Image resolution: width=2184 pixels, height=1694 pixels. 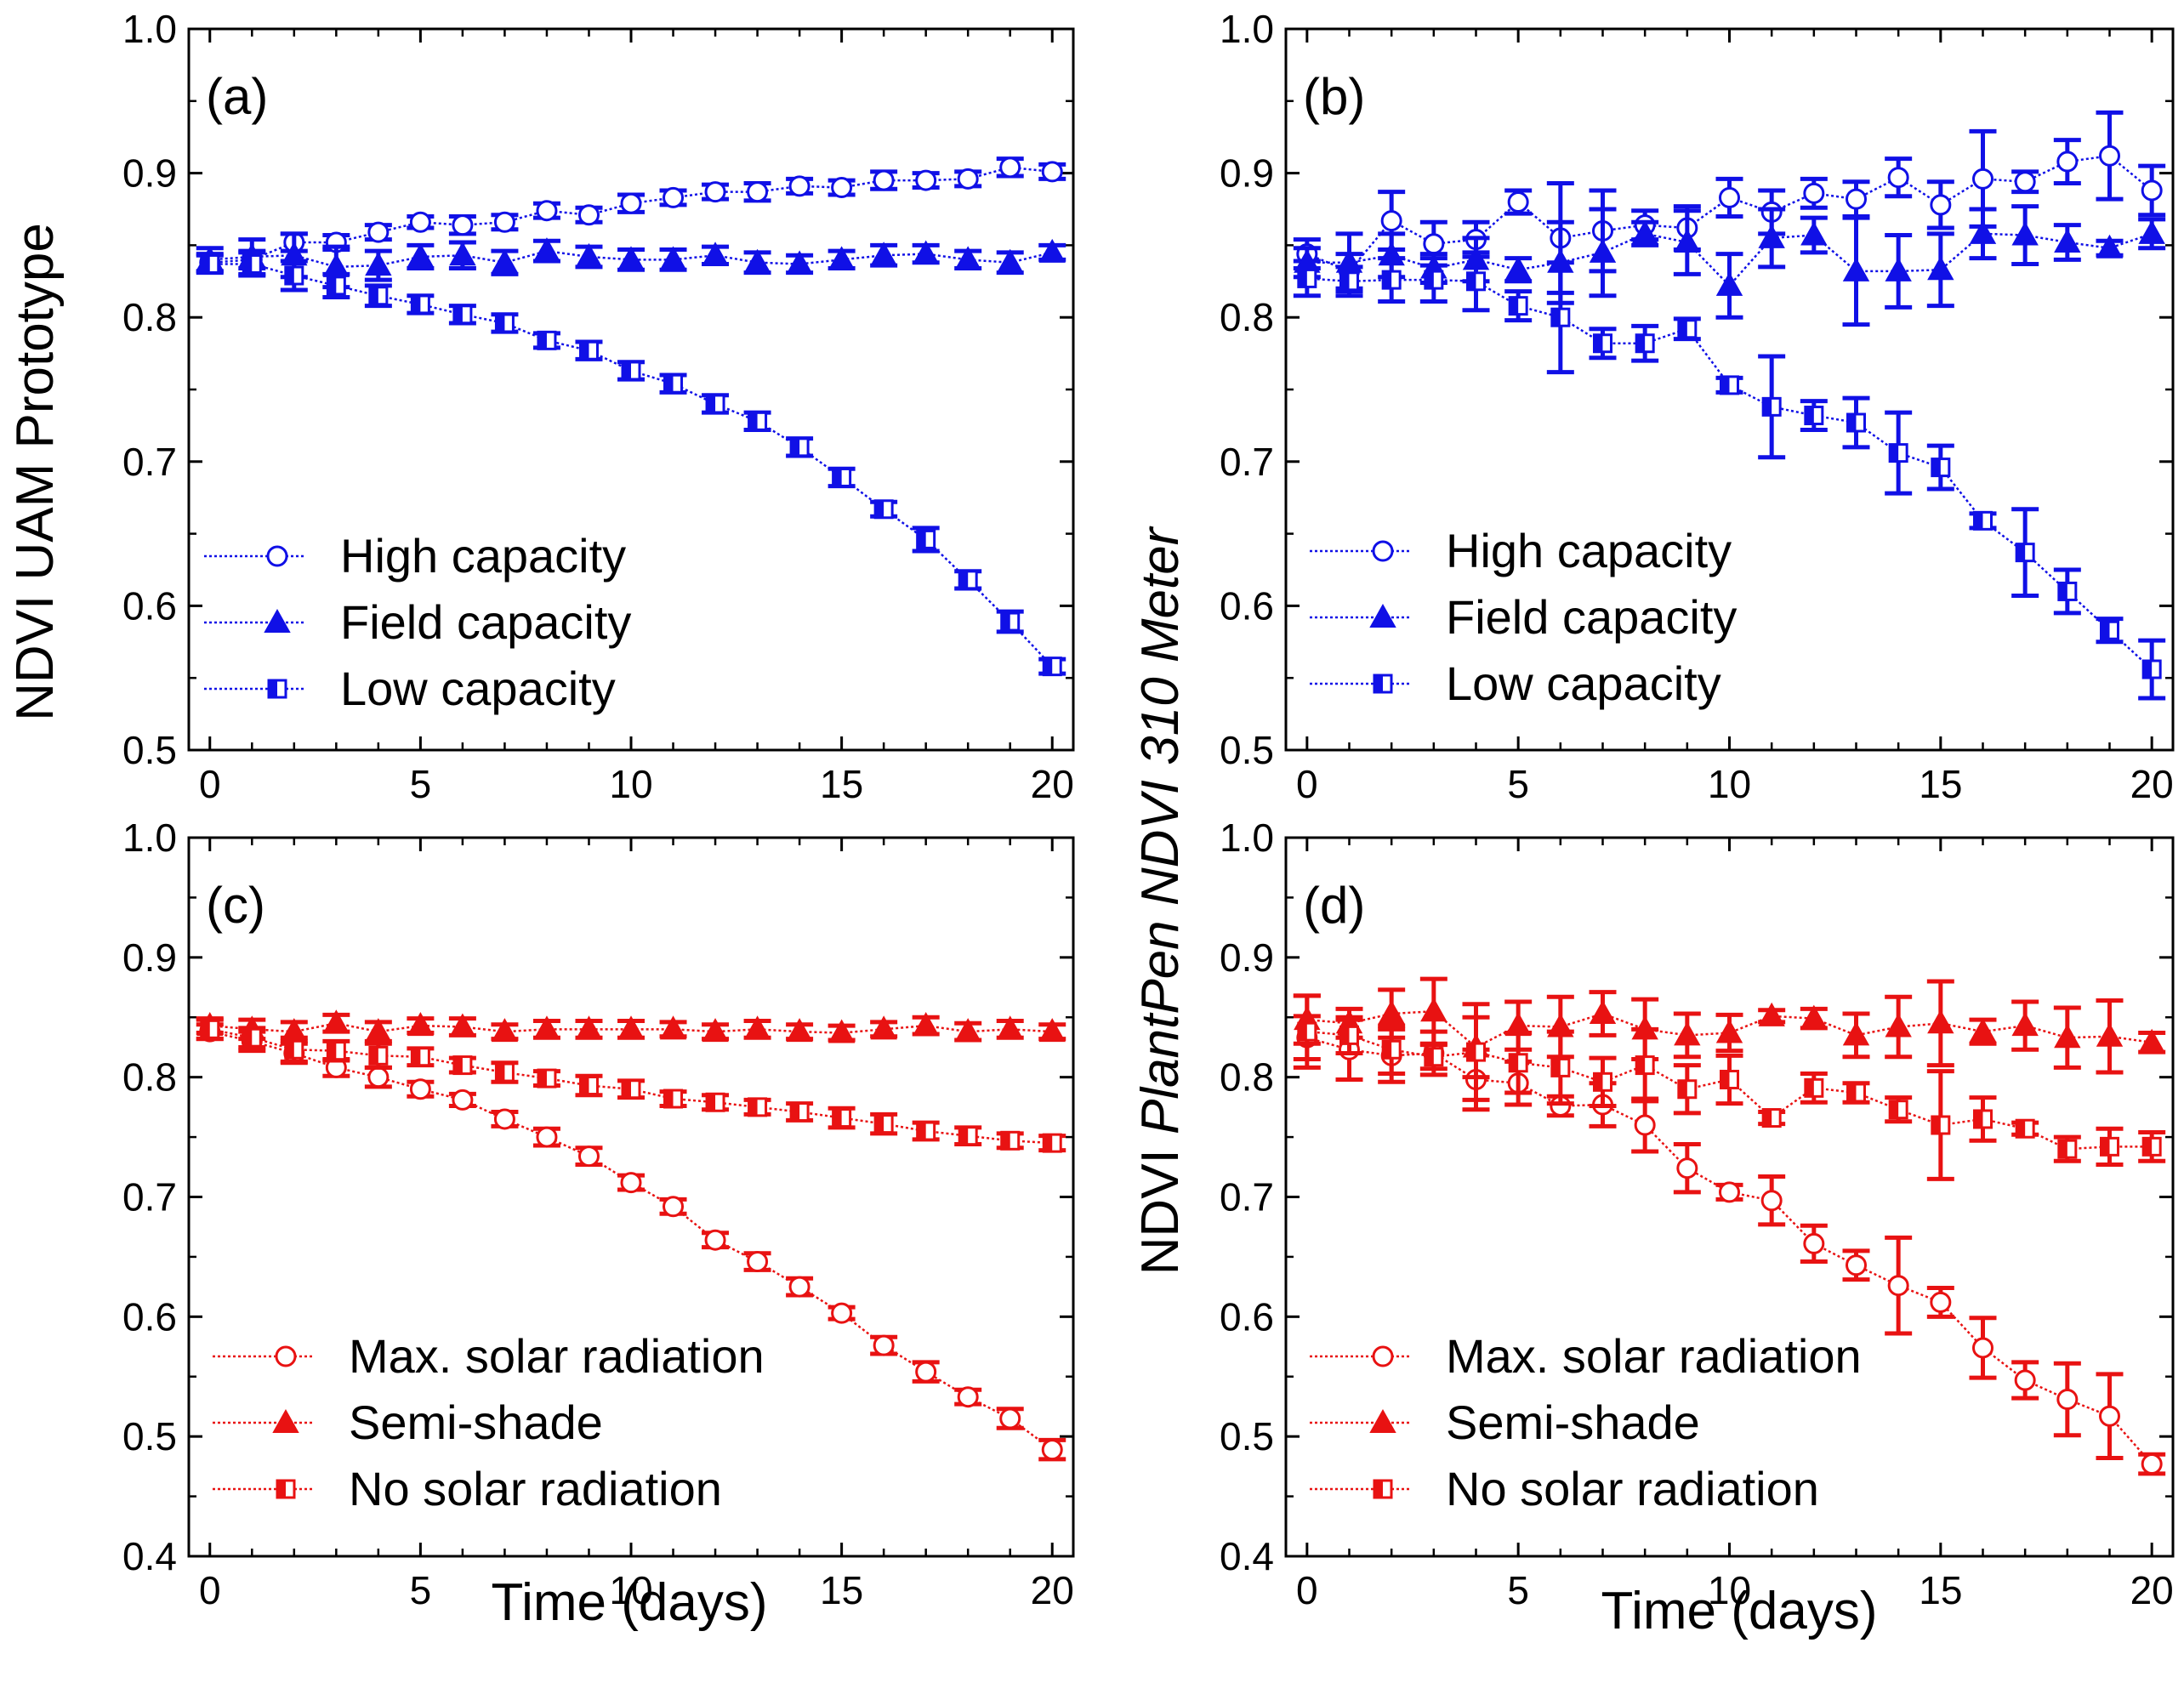 What do you see at coordinates (1521, 550) in the screenshot?
I see `legend-entry: High capacity` at bounding box center [1521, 550].